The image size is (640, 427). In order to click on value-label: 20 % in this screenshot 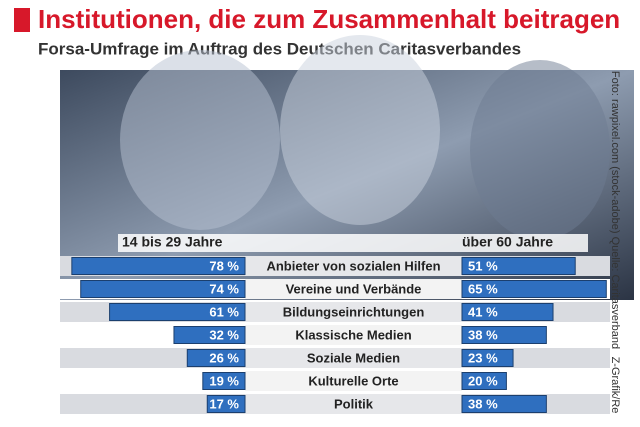, I will do `click(483, 380)`.